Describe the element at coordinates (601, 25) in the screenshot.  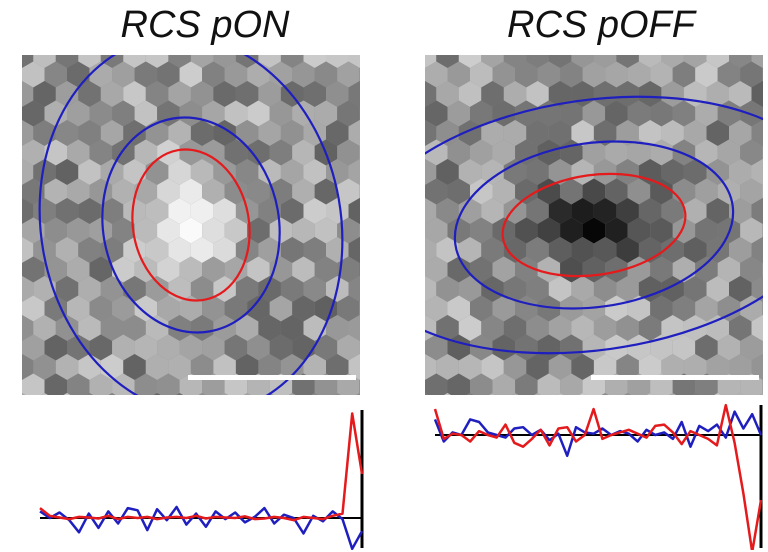
I see `panel-title-poff: RCS pOFF` at that location.